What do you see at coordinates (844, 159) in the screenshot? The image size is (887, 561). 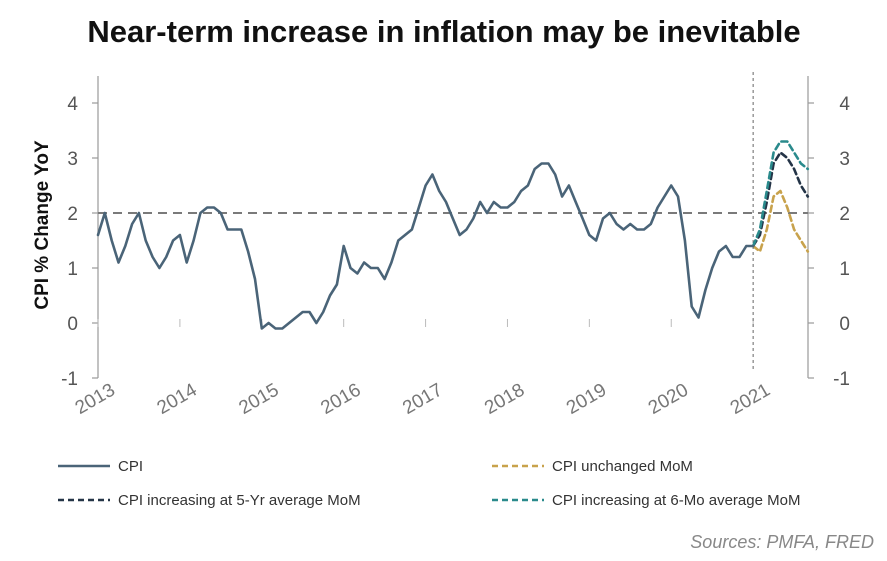 I see `right-tick-label: 3` at bounding box center [844, 159].